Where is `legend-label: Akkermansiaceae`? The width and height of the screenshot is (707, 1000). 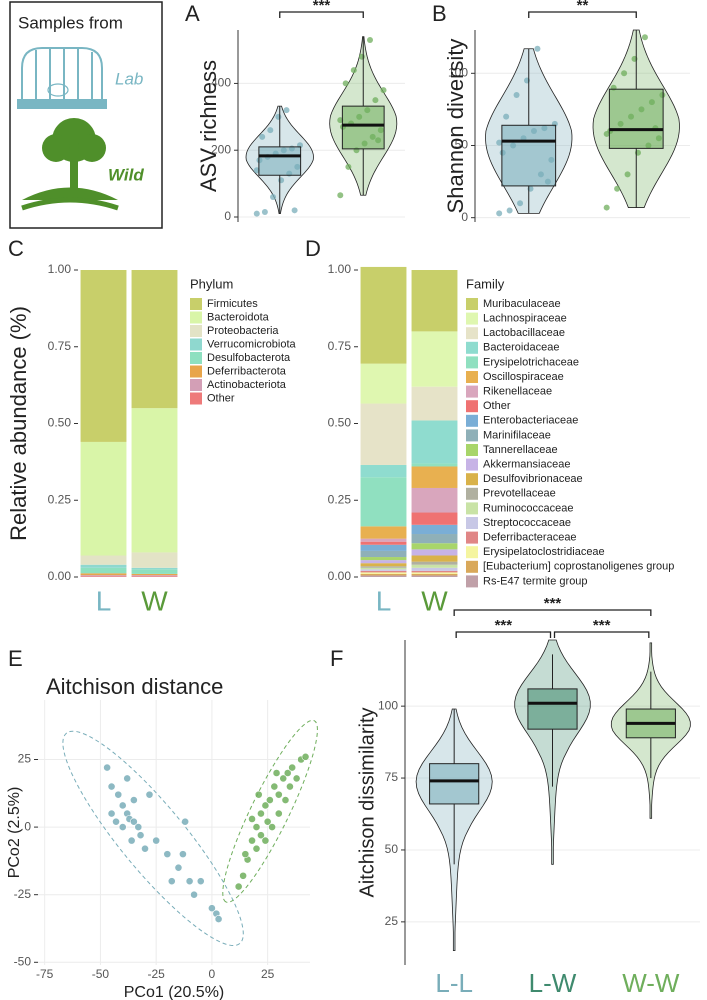
legend-label: Akkermansiaceae is located at coordinates (526, 465).